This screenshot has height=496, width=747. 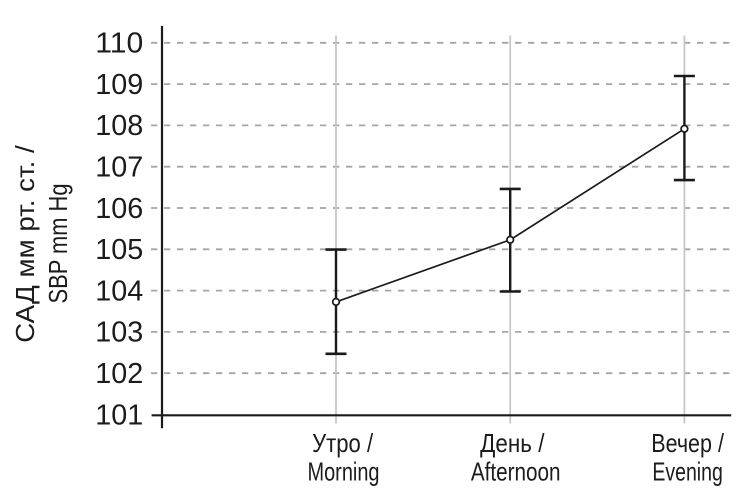 What do you see at coordinates (119, 374) in the screenshot?
I see `svg-text: 102` at bounding box center [119, 374].